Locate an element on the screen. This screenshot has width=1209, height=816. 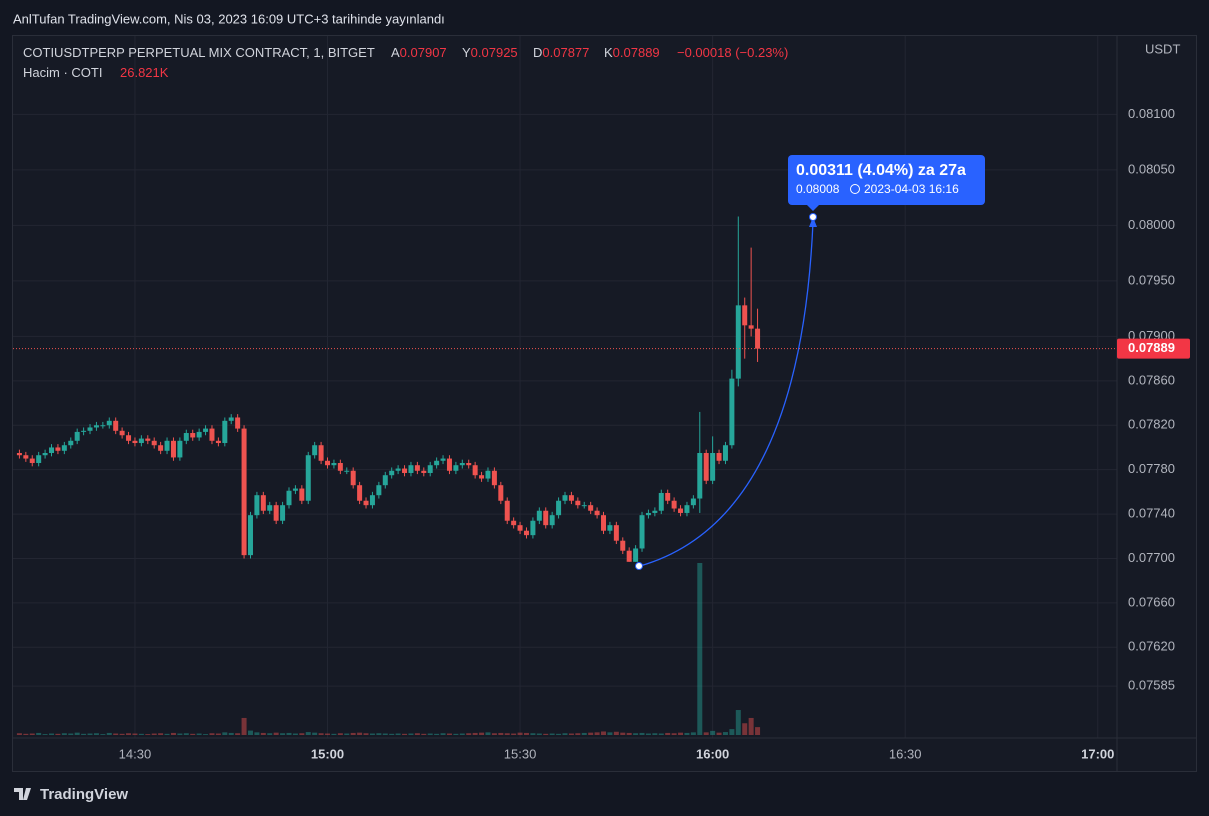
x-tick-label: 15:00 is located at coordinates (327, 753).